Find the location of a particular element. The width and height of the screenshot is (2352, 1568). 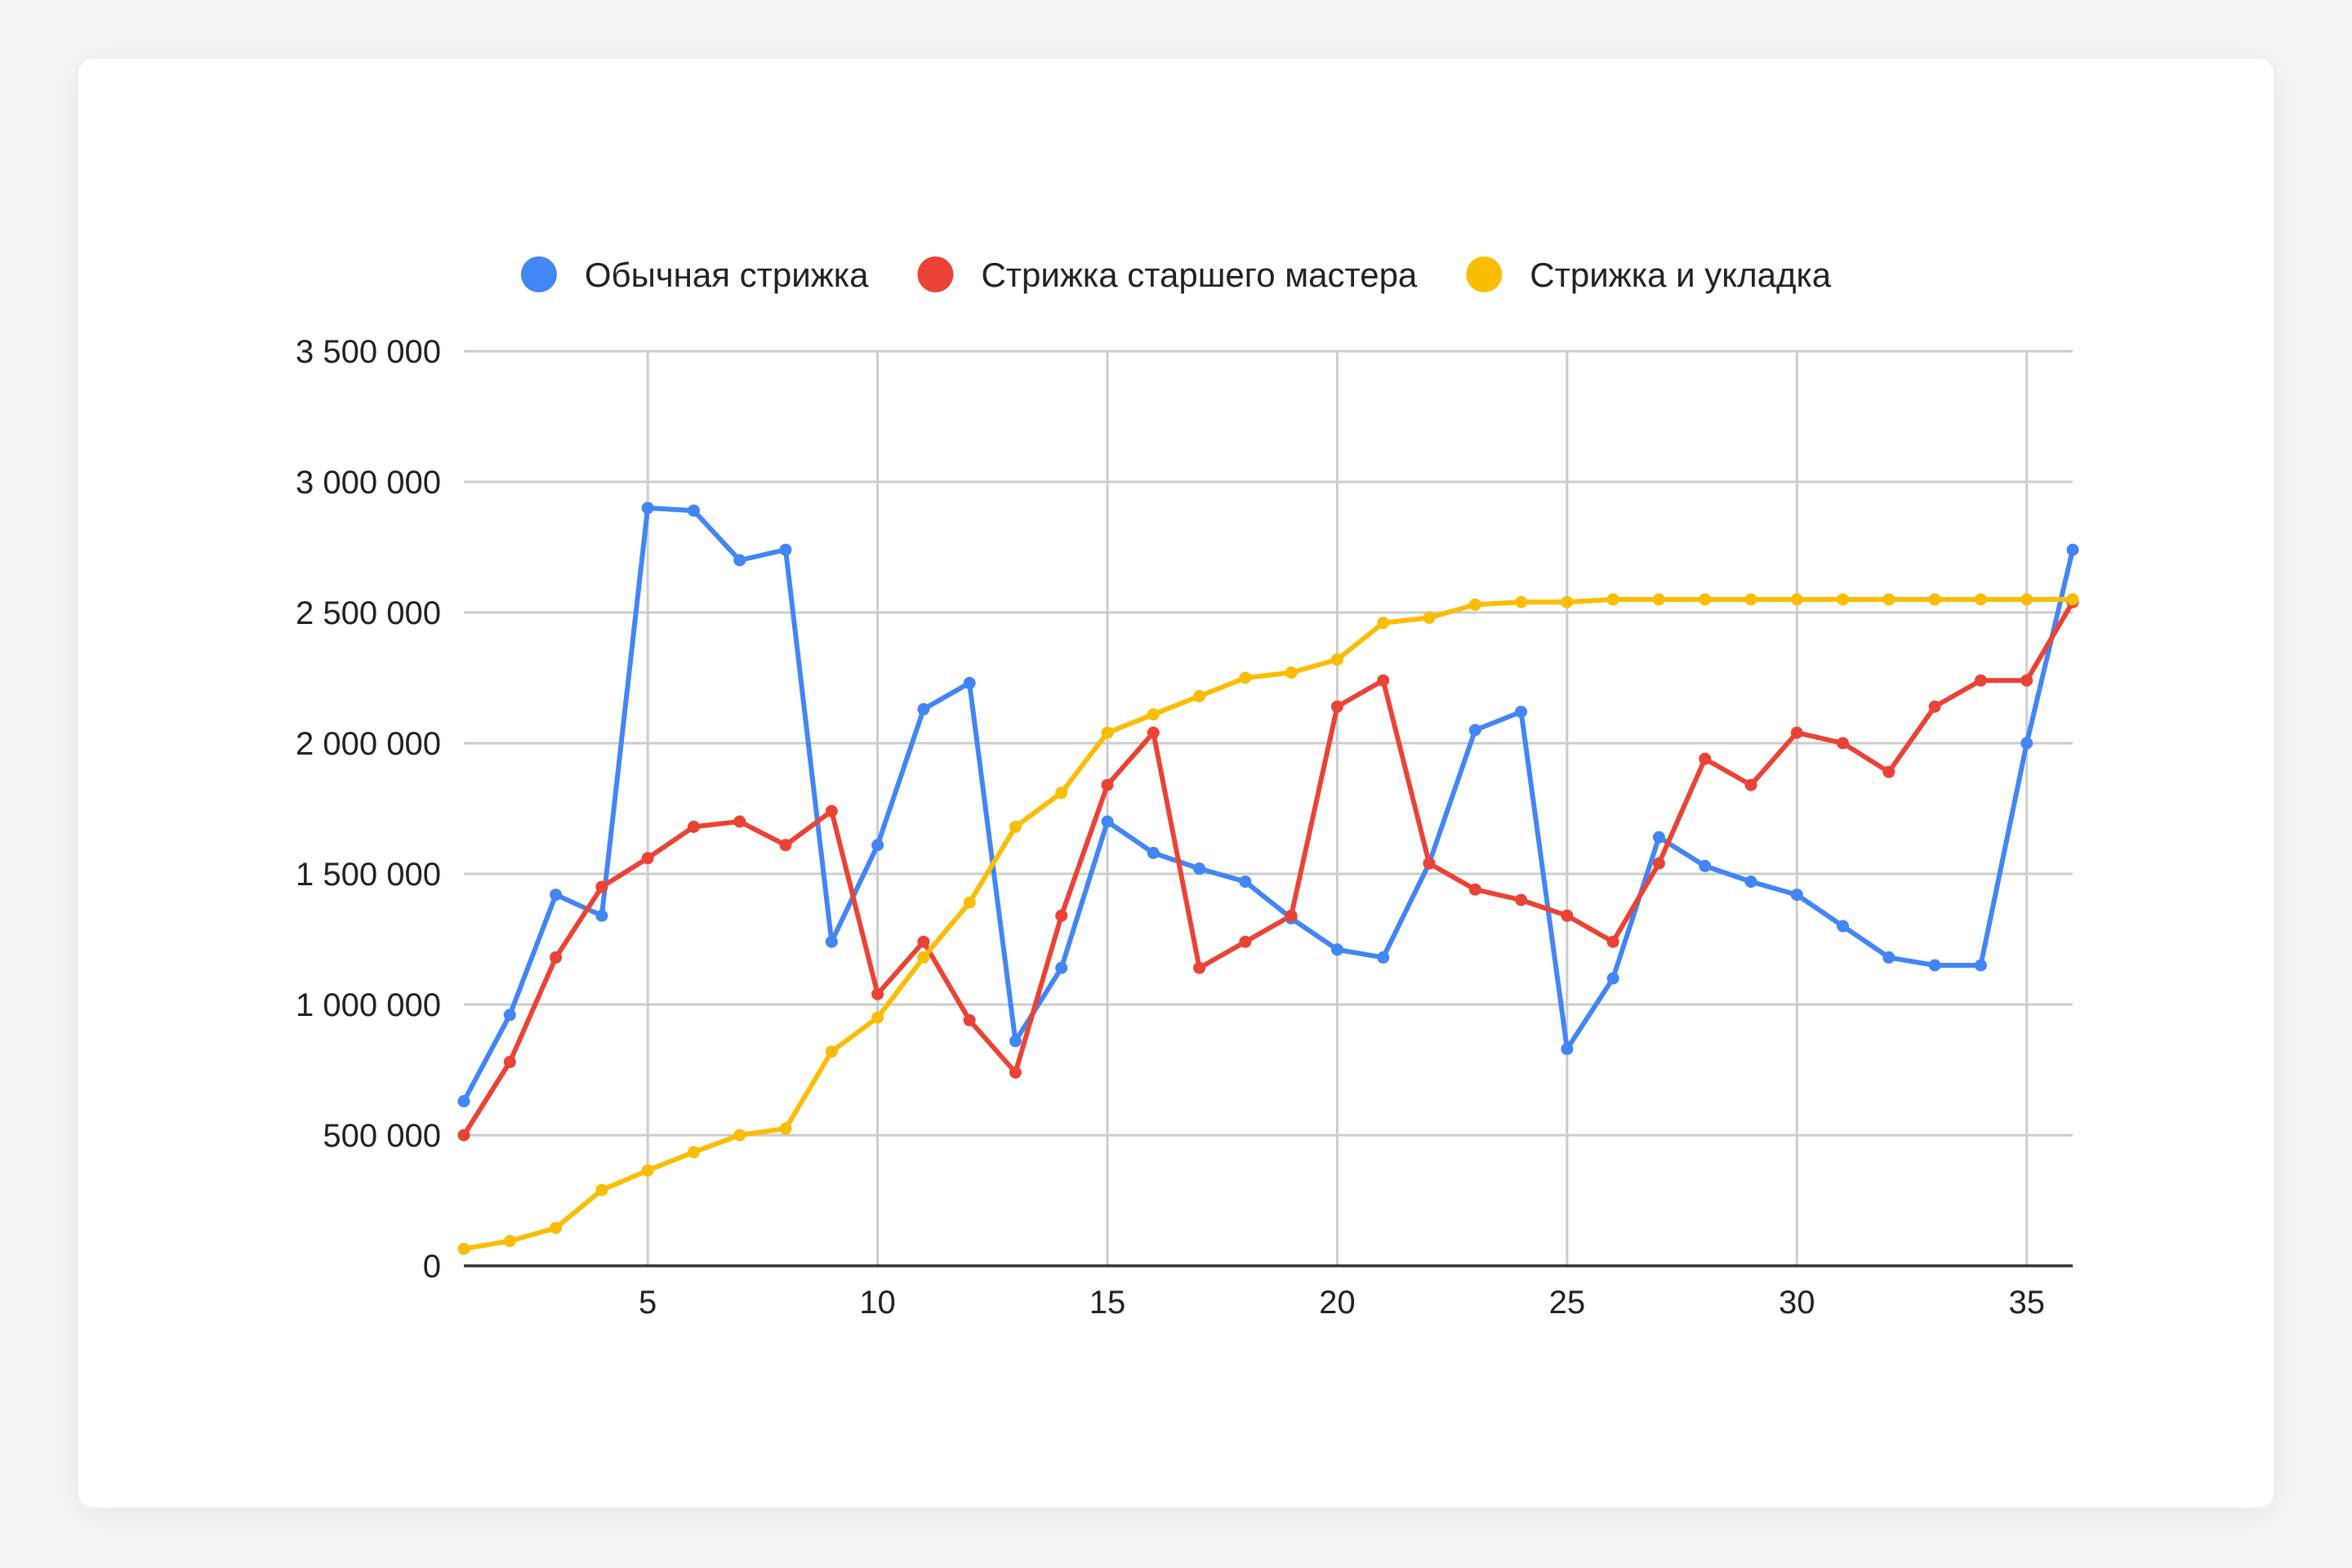

x-tick-label: 25 is located at coordinates (1567, 1303).